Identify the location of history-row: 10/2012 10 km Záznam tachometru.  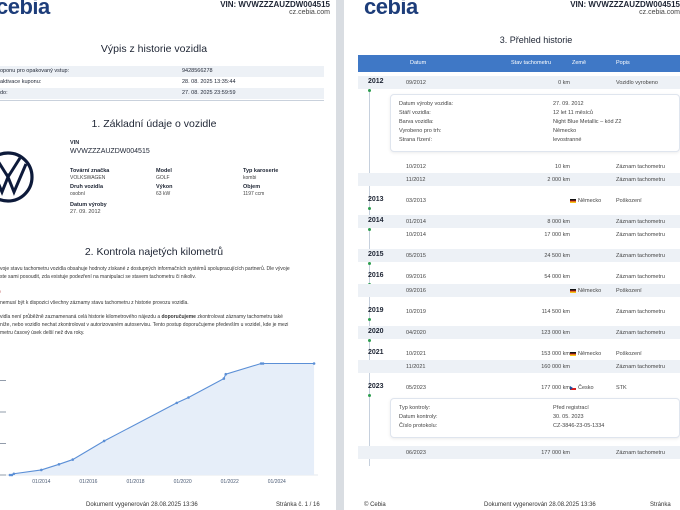
(519, 166).